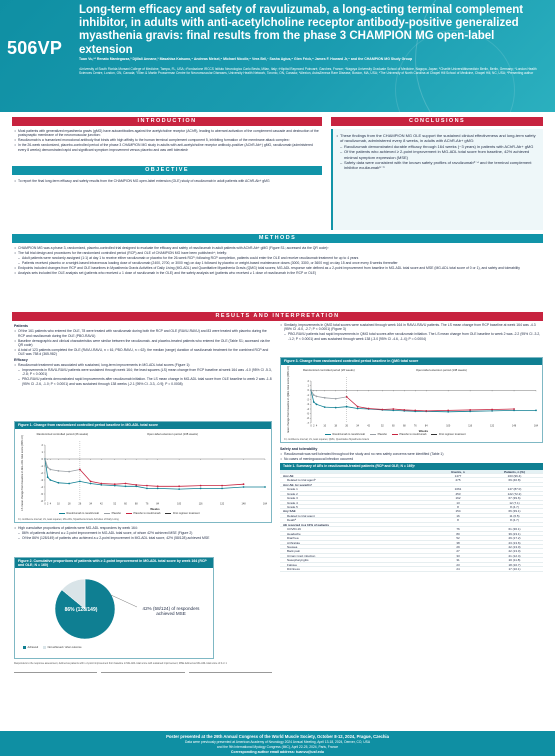  I want to click on x-tick-label: 84, so click(426, 426).